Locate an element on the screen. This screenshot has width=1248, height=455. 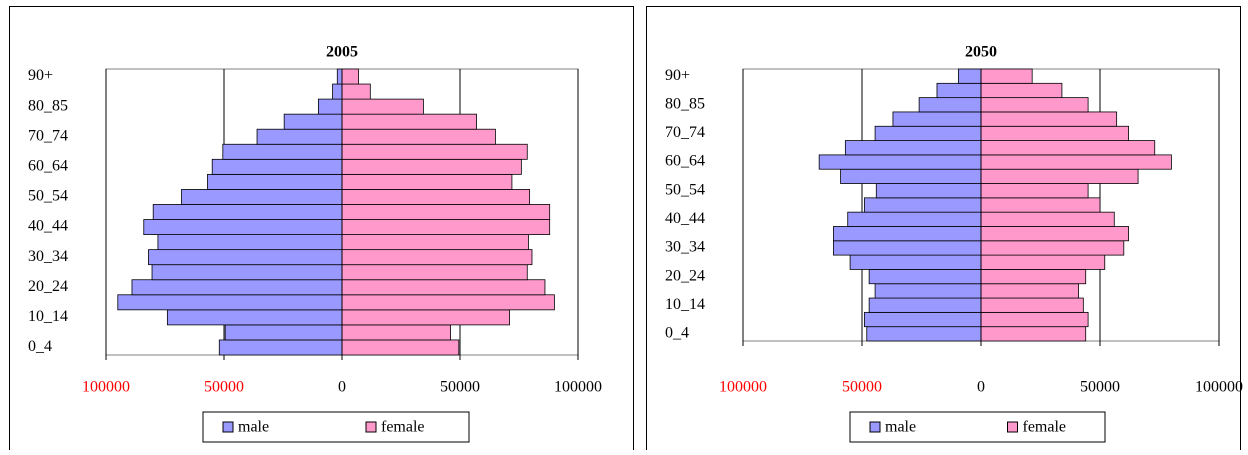
y-tick-label: 80_85 is located at coordinates (685, 103).